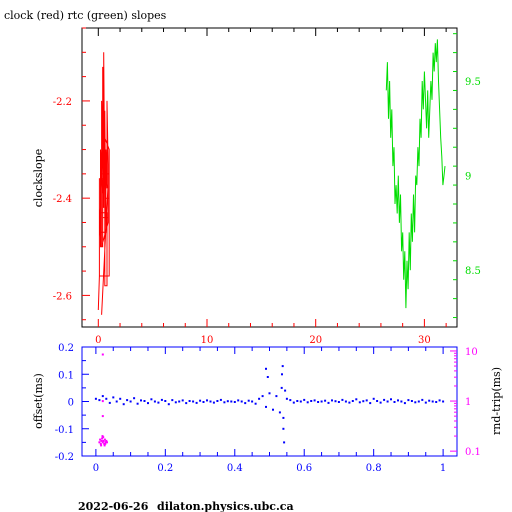 The width and height of the screenshot is (512, 512). What do you see at coordinates (415, 174) in the screenshot?
I see `rtc-slope-line` at bounding box center [415, 174].